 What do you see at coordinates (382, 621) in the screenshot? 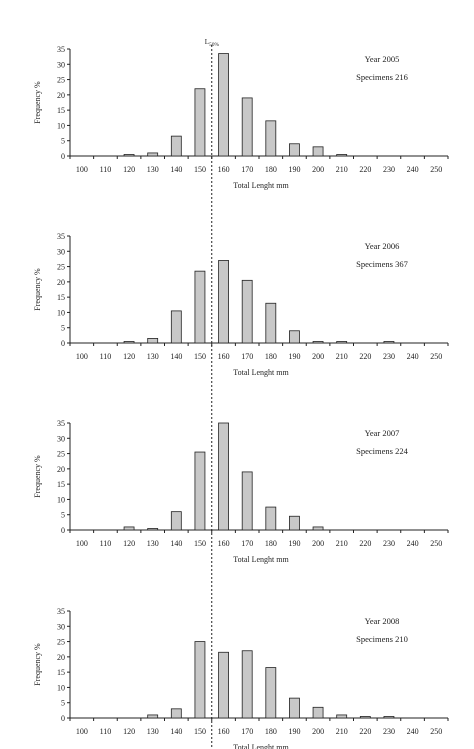
I see `annotation-year: Year 2008` at bounding box center [382, 621].